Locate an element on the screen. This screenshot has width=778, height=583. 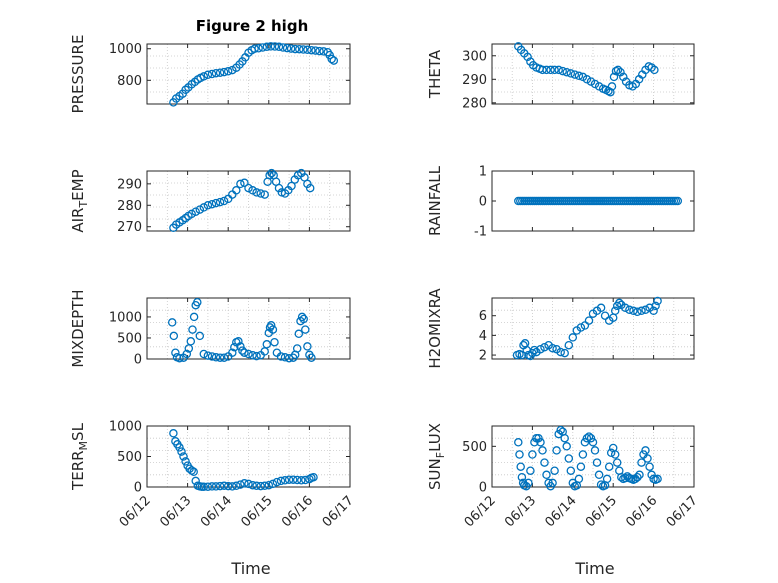
grid-sun-flux is located at coordinates (593, 456).